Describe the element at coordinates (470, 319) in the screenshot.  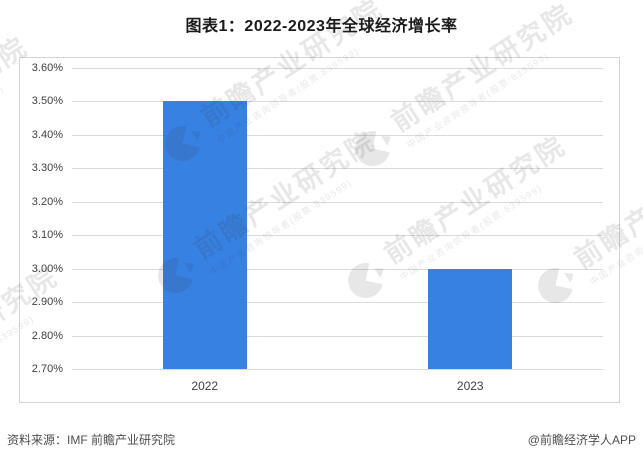
I see `bar-2023` at that location.